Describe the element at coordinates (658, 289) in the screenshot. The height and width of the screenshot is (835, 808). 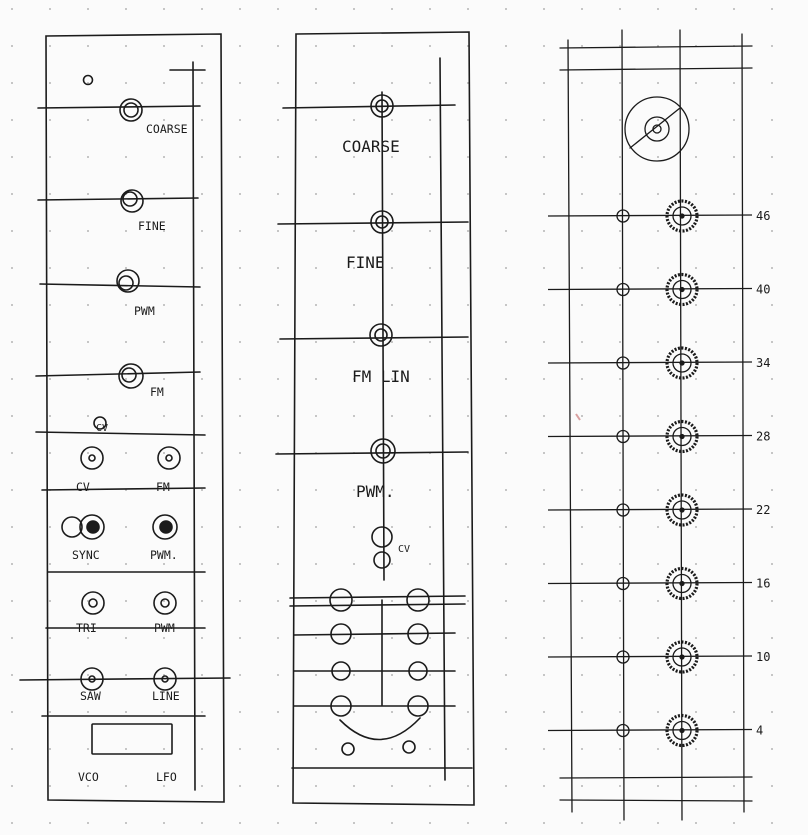
I see `panel-3-row: 40` at that location.